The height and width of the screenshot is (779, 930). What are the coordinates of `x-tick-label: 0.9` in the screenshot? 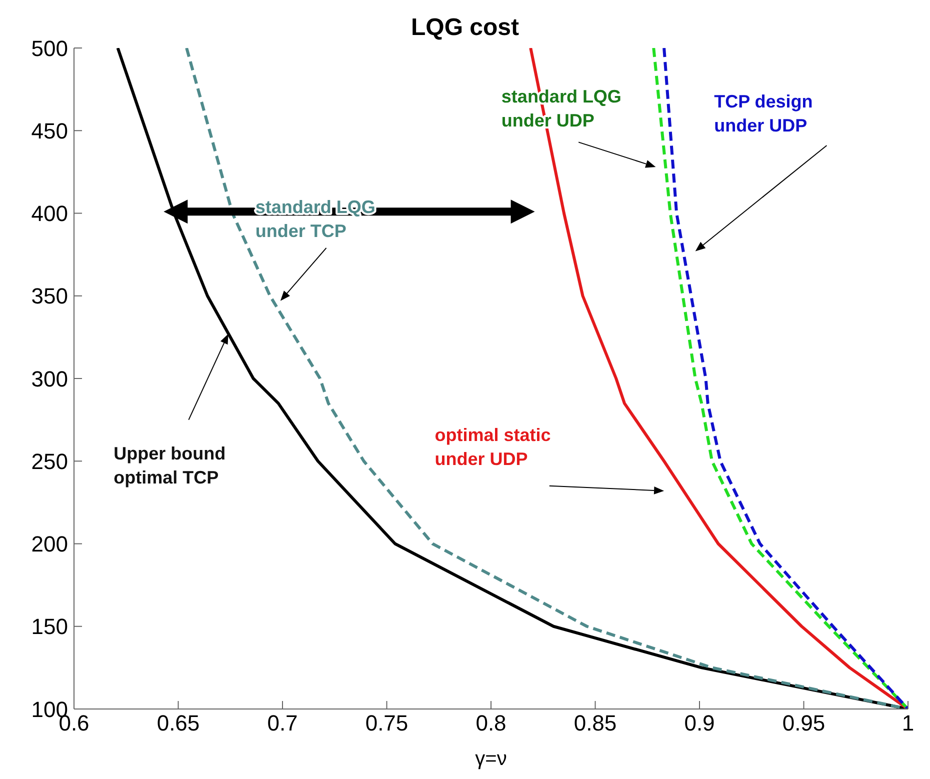 It's located at (699, 723).